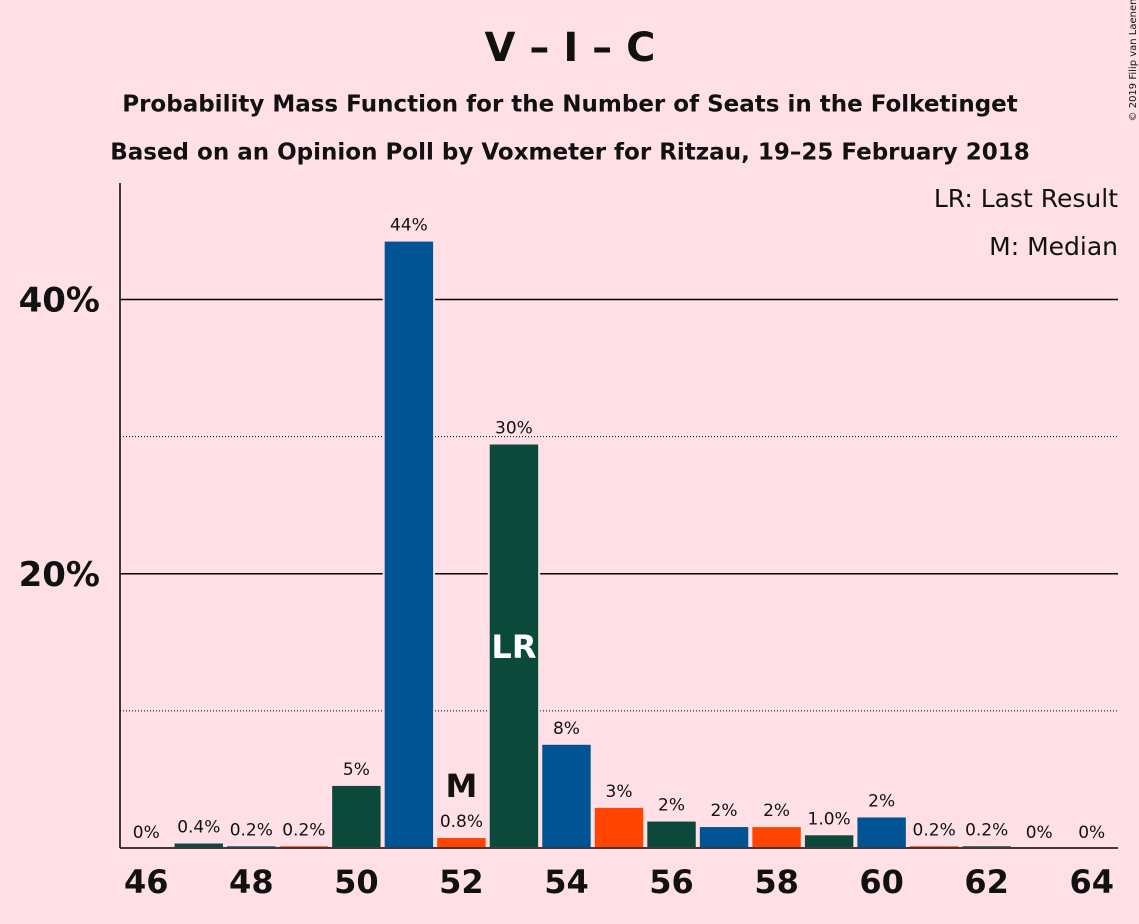  I want to click on last-result-marker: LR, so click(513, 647).